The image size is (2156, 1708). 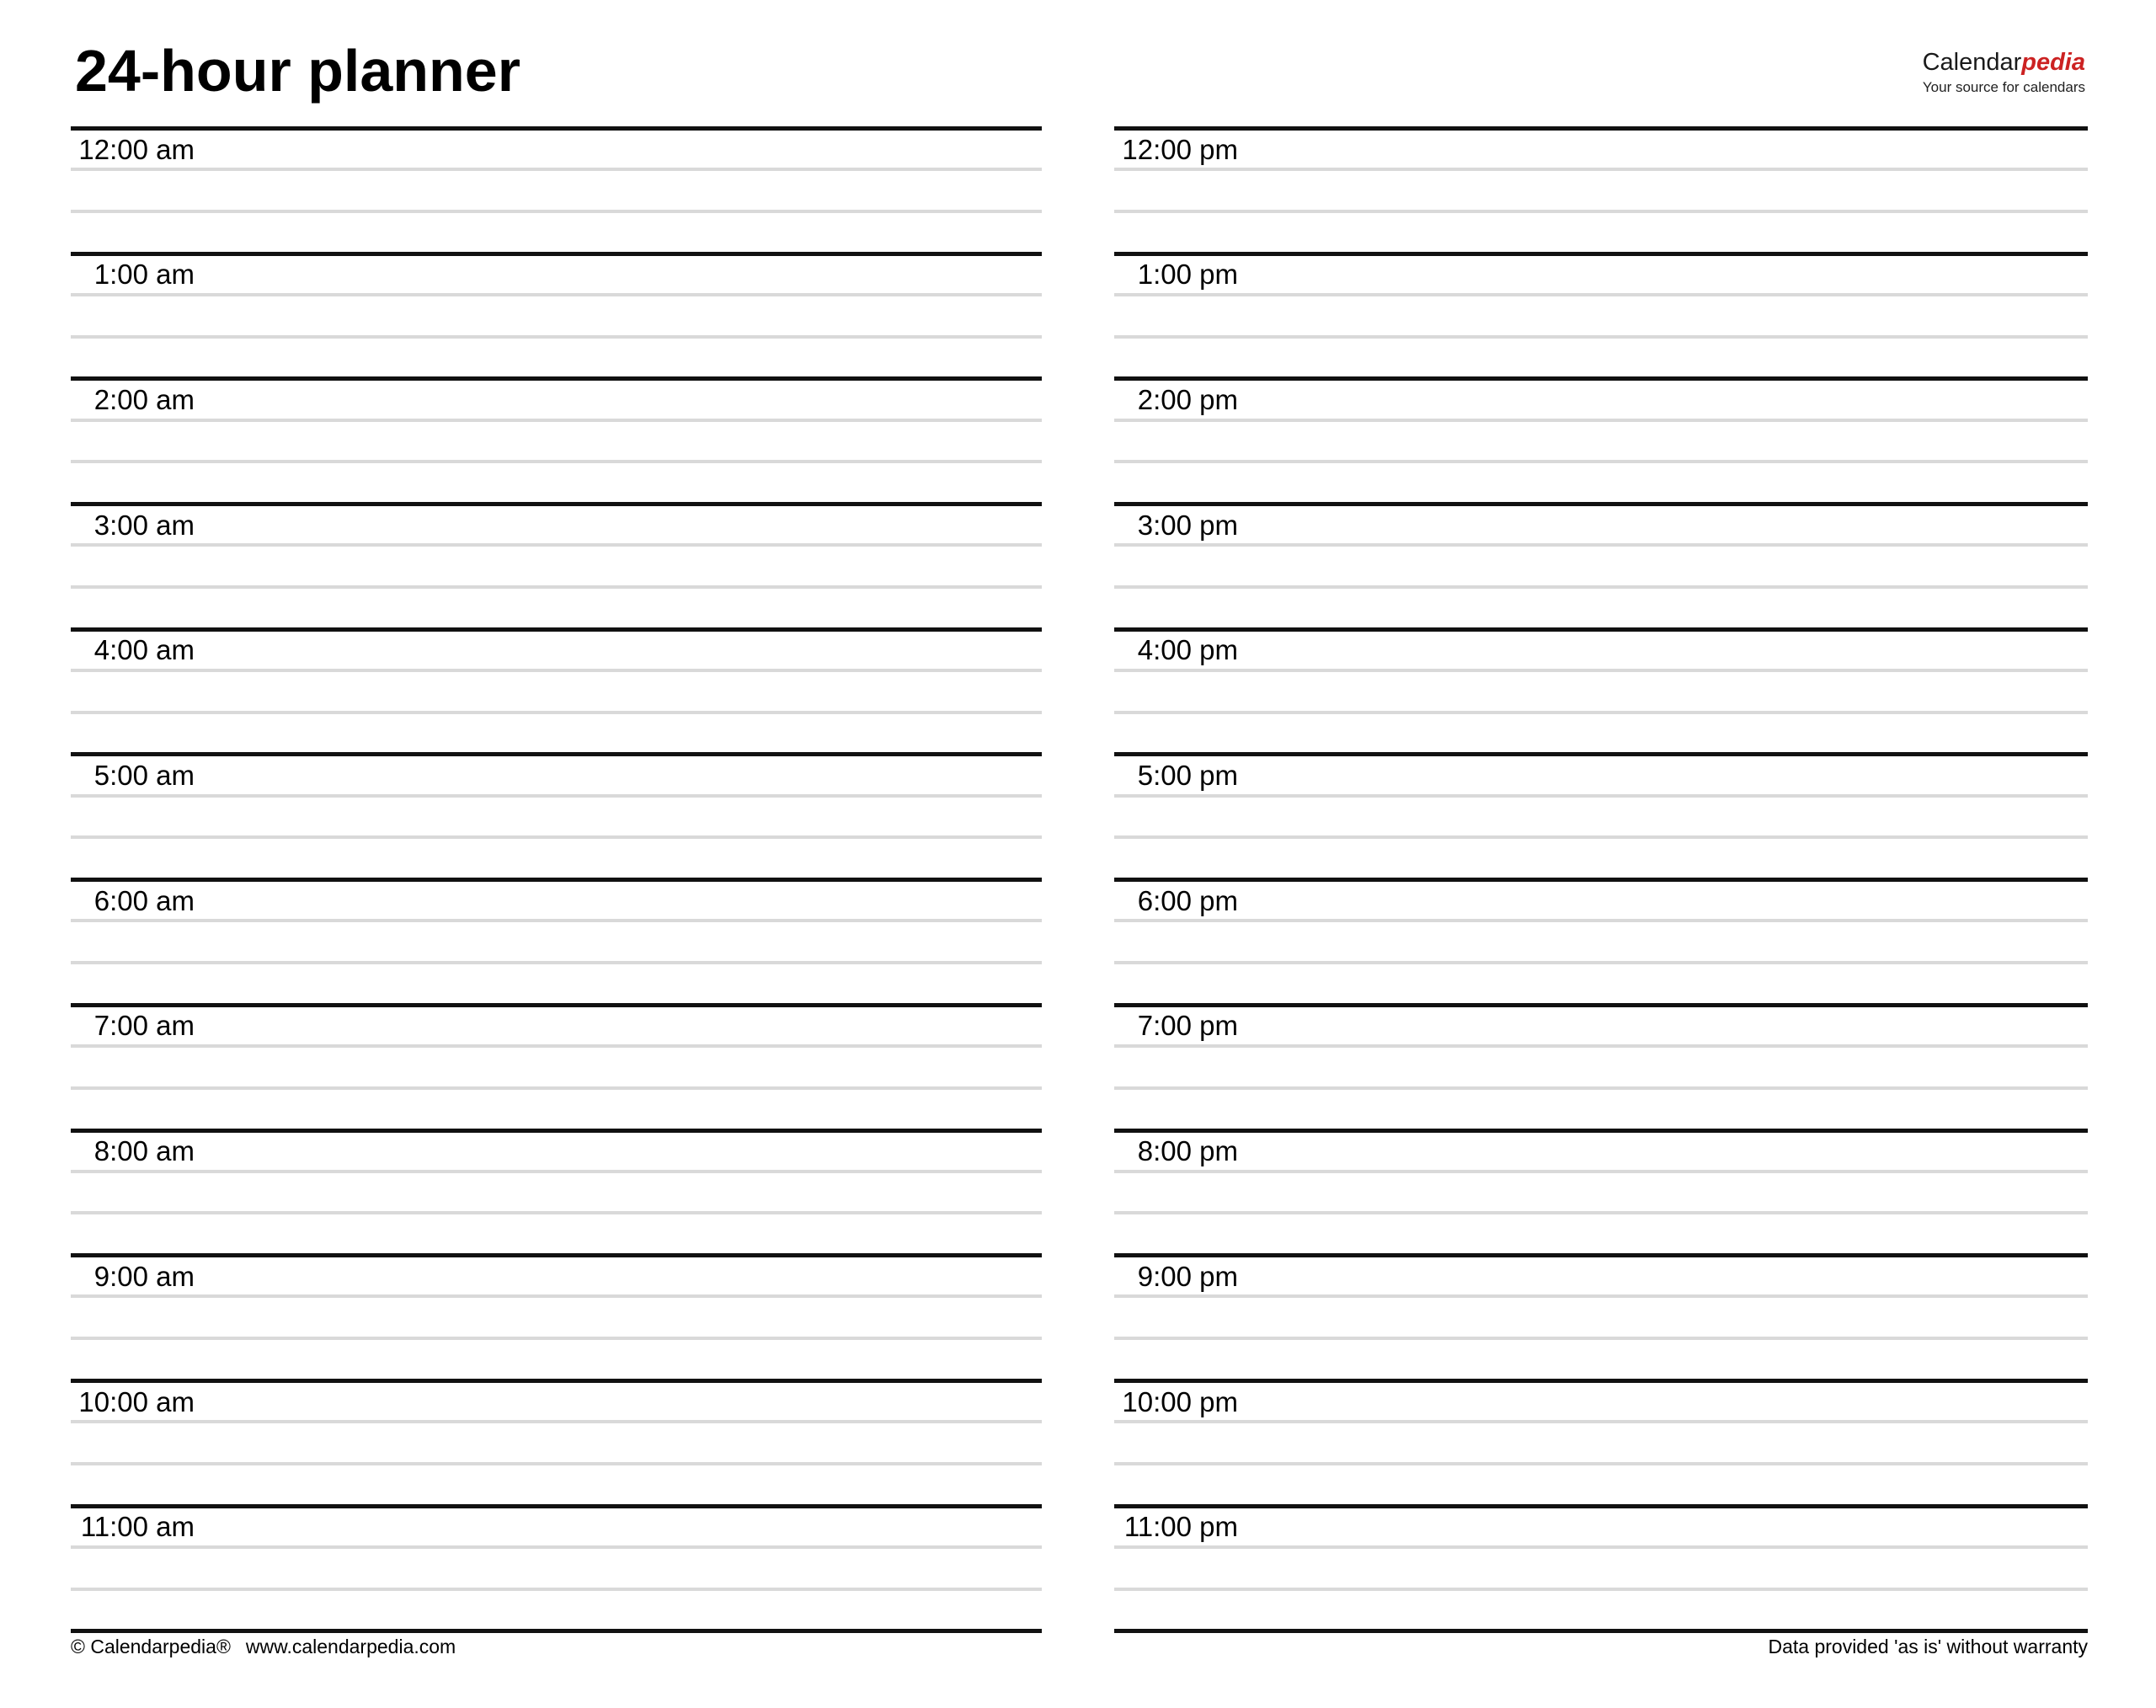 What do you see at coordinates (144, 1276) in the screenshot?
I see `hour-label: 9:00 am` at bounding box center [144, 1276].